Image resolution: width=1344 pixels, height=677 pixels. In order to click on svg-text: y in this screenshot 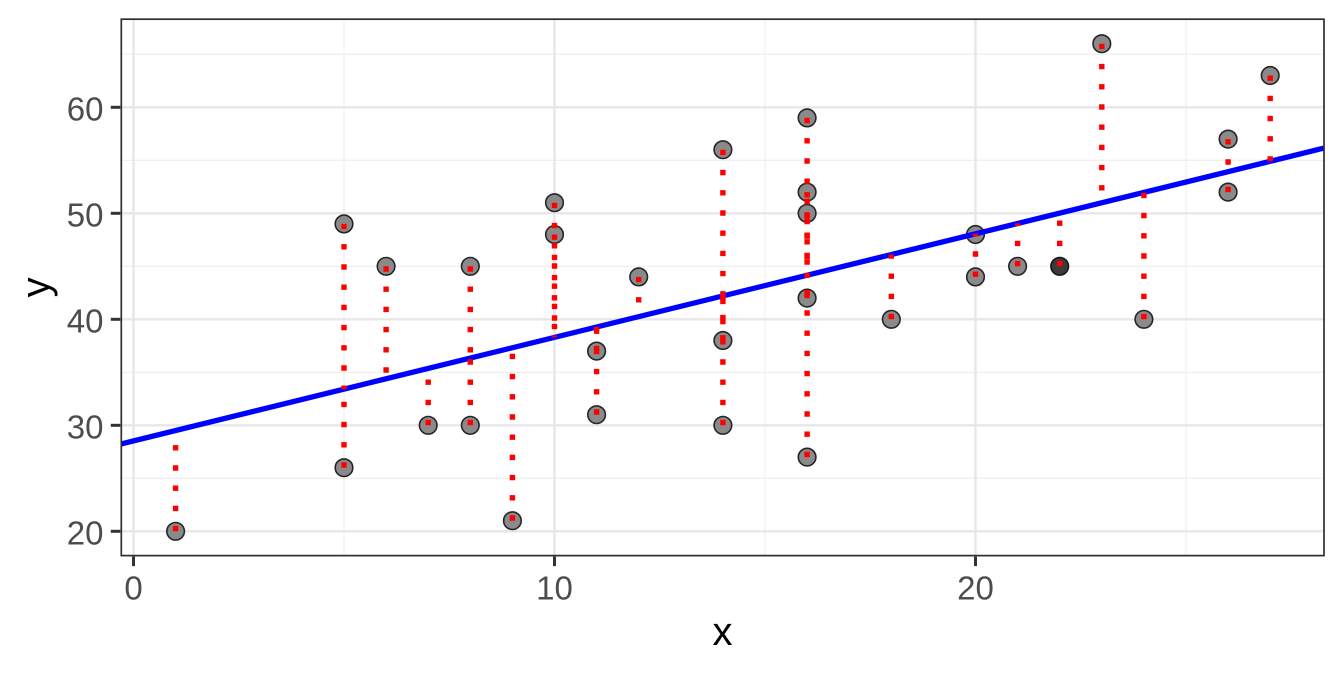, I will do `click(36, 287)`.